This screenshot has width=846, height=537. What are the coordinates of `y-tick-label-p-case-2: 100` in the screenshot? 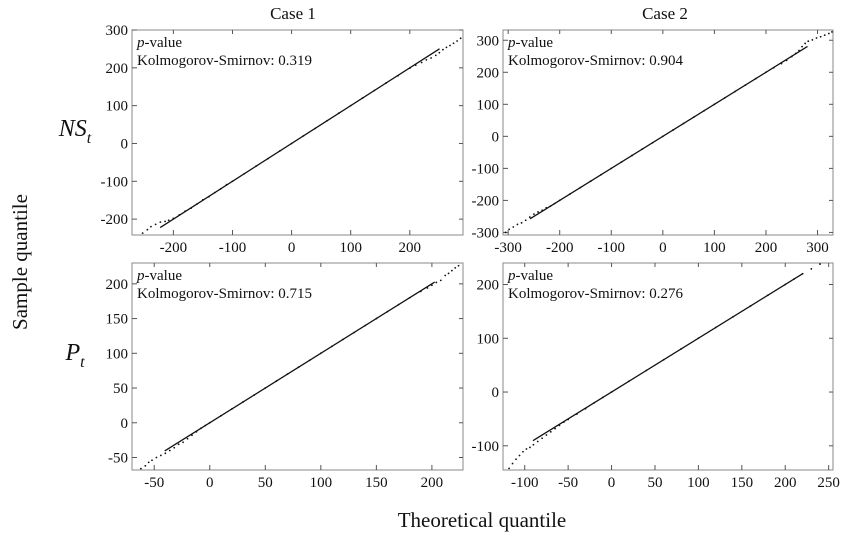 It's located at (488, 339).